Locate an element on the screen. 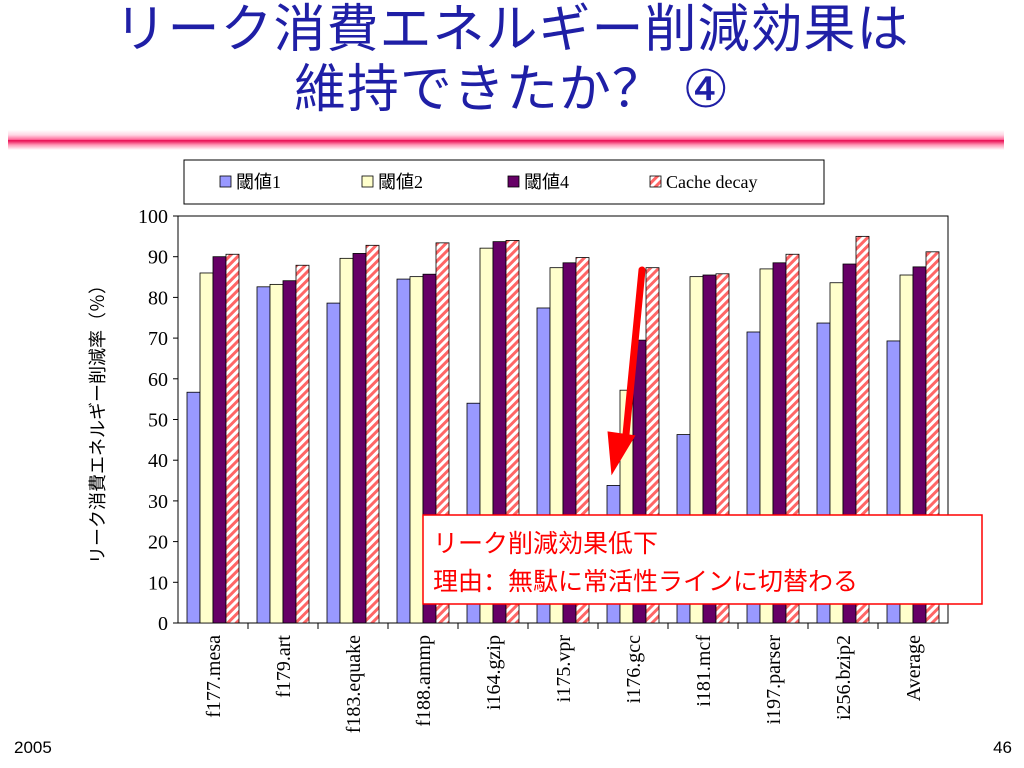 This screenshot has height=768, width=1024. legend-label-cache-decay: Cache decay is located at coordinates (711, 182).